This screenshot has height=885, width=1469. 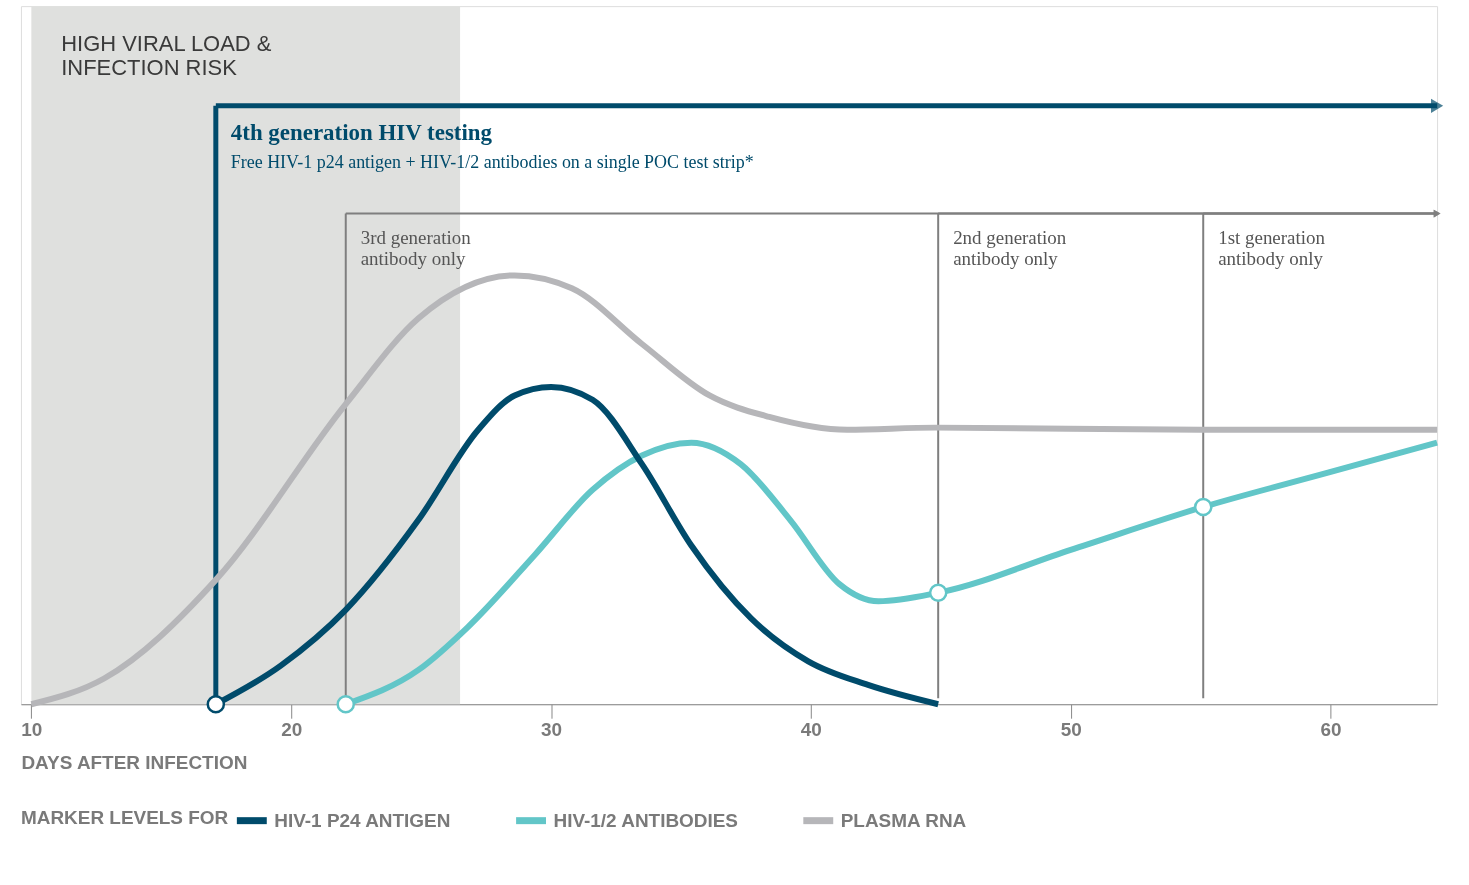 I want to click on text: Free HIV-1 p24 antigen + HIV-1/2 antibodies on a single POC test strip*, so click(x=492, y=161).